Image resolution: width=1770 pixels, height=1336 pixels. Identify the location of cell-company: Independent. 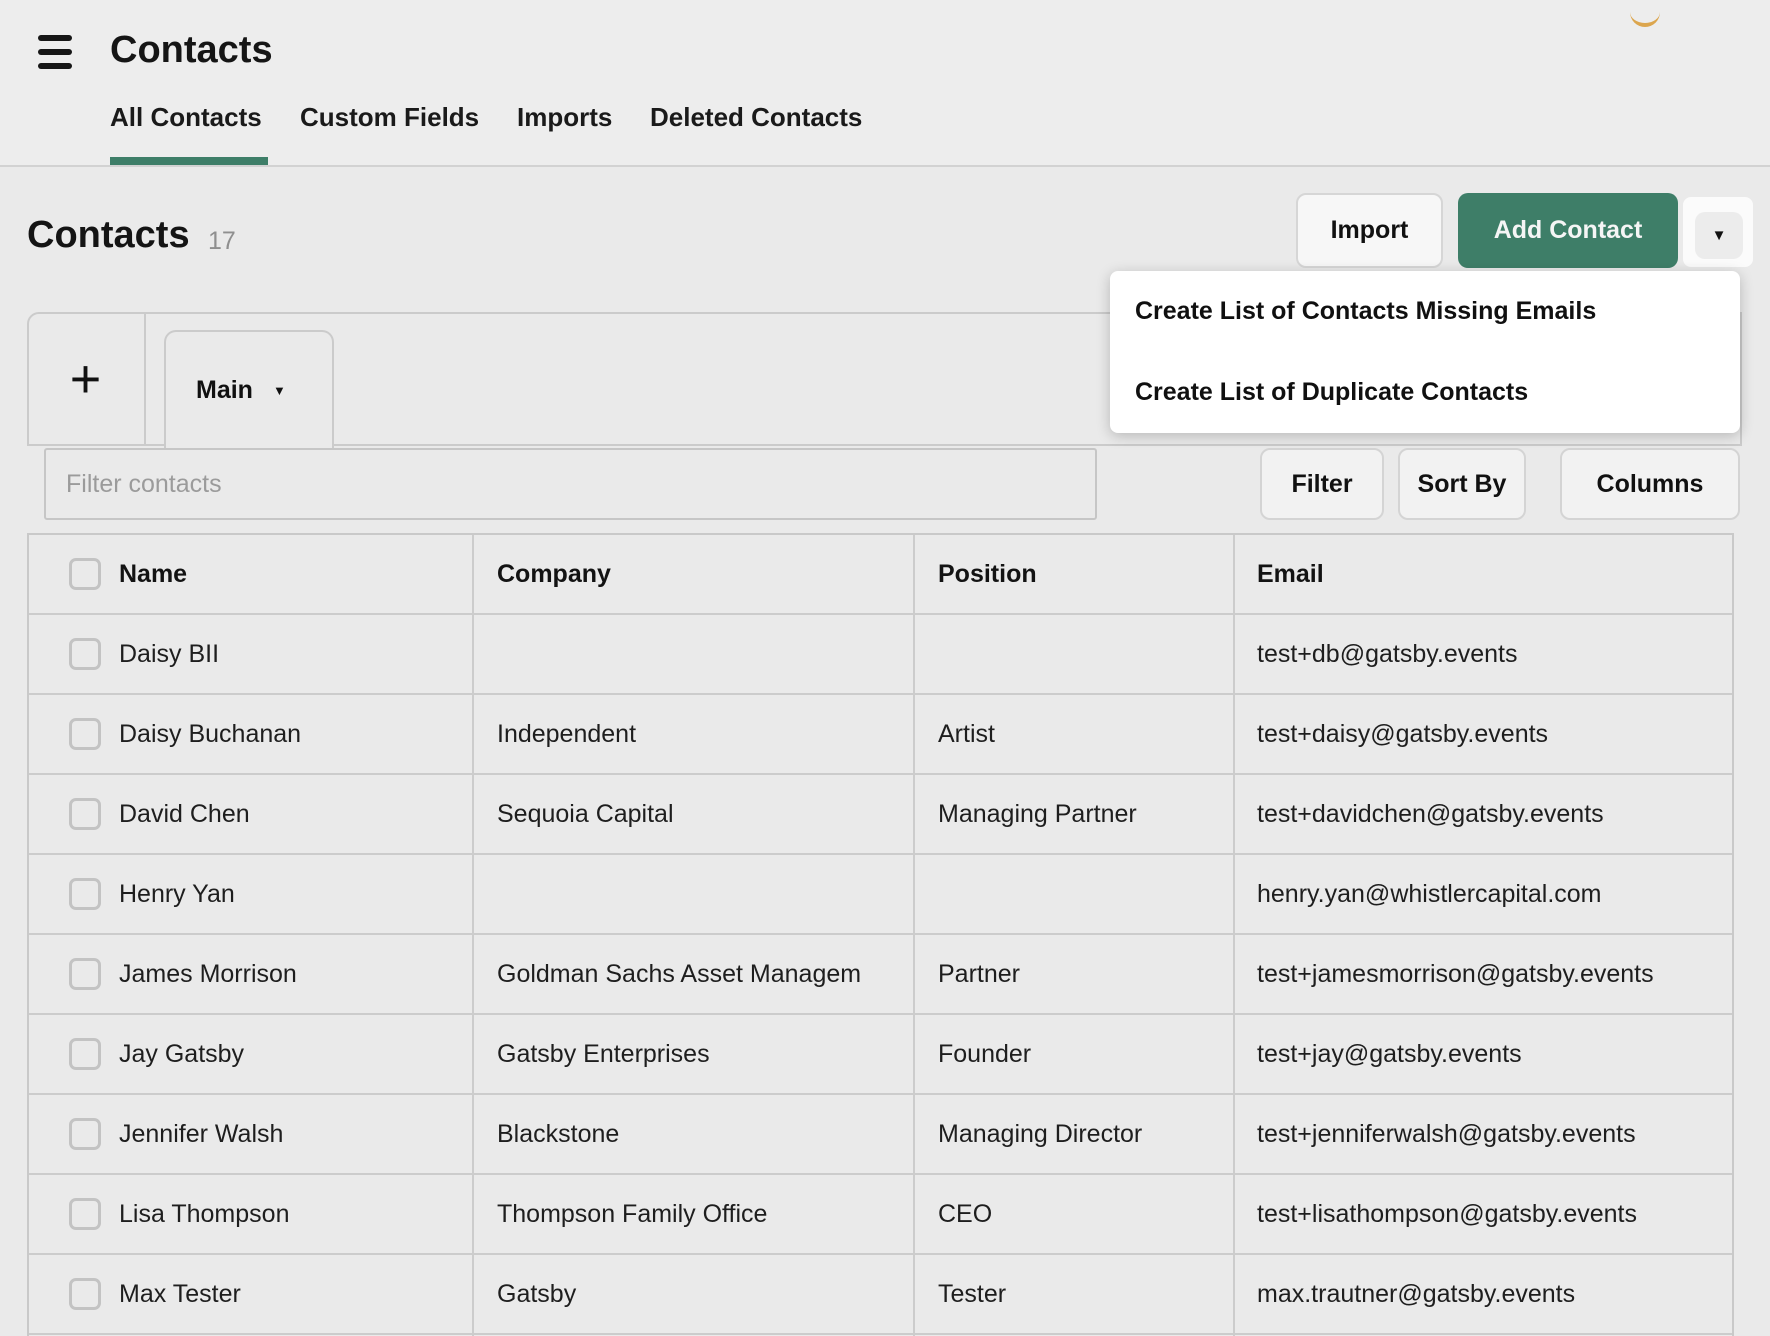
(567, 734).